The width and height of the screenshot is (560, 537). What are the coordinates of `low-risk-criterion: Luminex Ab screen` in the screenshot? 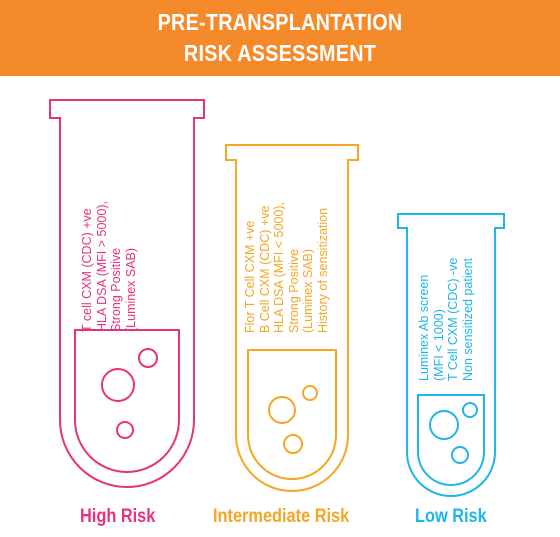 It's located at (424, 327).